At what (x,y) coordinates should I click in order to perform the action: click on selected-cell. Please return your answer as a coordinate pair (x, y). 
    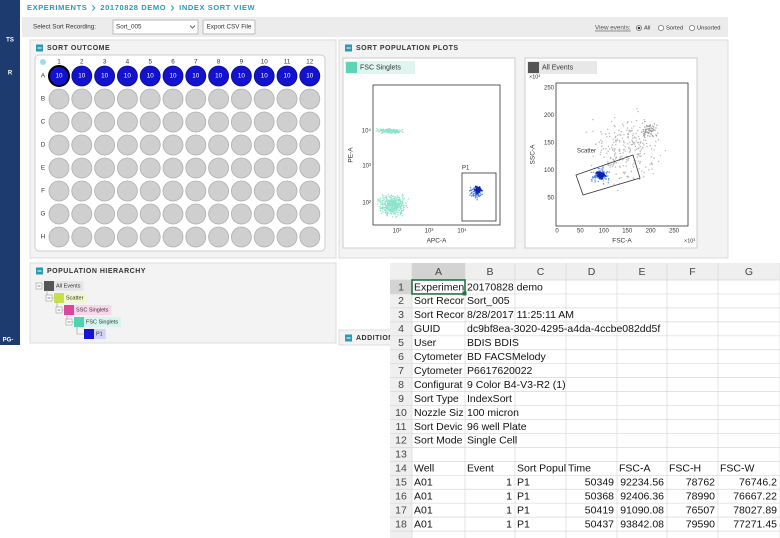
    Looking at the image, I should click on (438, 287).